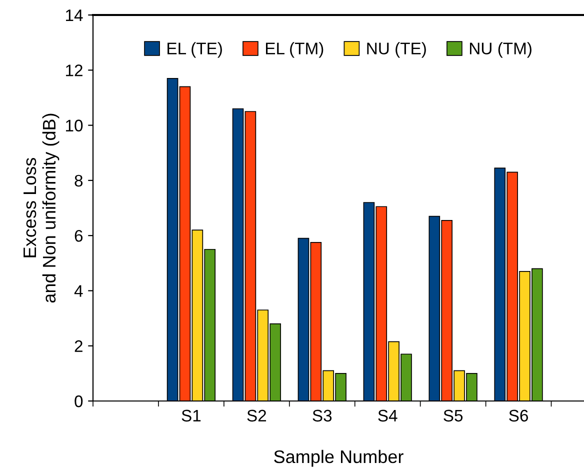  What do you see at coordinates (388, 416) in the screenshot?
I see `x-tick-label: S4` at bounding box center [388, 416].